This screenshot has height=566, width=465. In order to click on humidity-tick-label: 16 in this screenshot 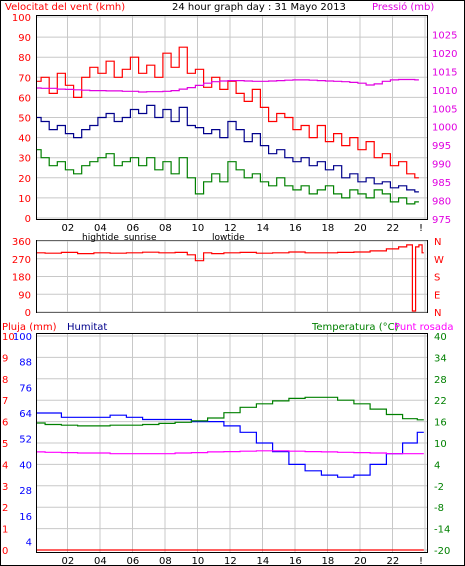, I will do `click(25, 517)`.